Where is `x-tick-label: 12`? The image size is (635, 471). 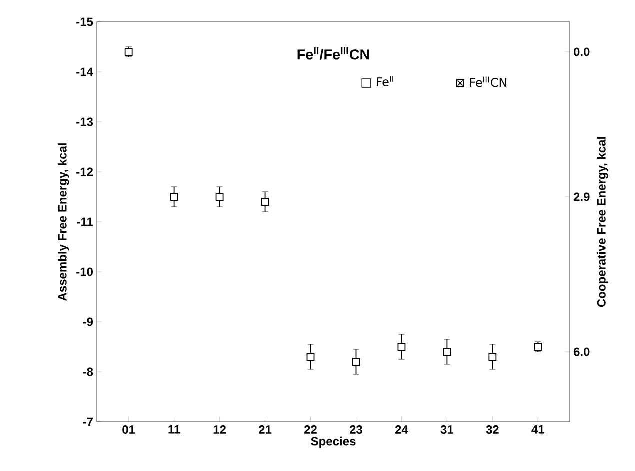 x-tick-label: 12 is located at coordinates (220, 430).